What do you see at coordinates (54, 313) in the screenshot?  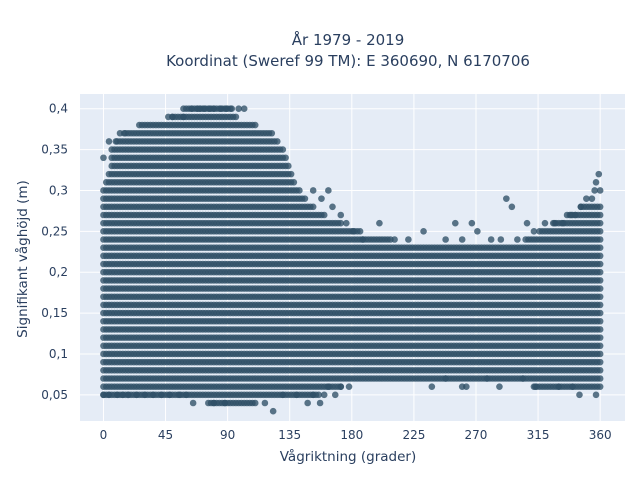 I see `y-tick-label: 0,15` at bounding box center [54, 313].